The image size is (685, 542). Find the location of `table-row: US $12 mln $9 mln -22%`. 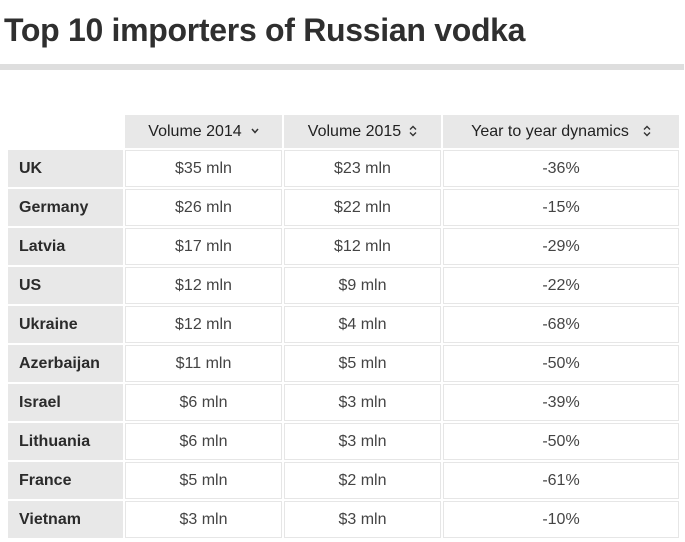

table-row: US $12 mln $9 mln -22% is located at coordinates (343, 285).